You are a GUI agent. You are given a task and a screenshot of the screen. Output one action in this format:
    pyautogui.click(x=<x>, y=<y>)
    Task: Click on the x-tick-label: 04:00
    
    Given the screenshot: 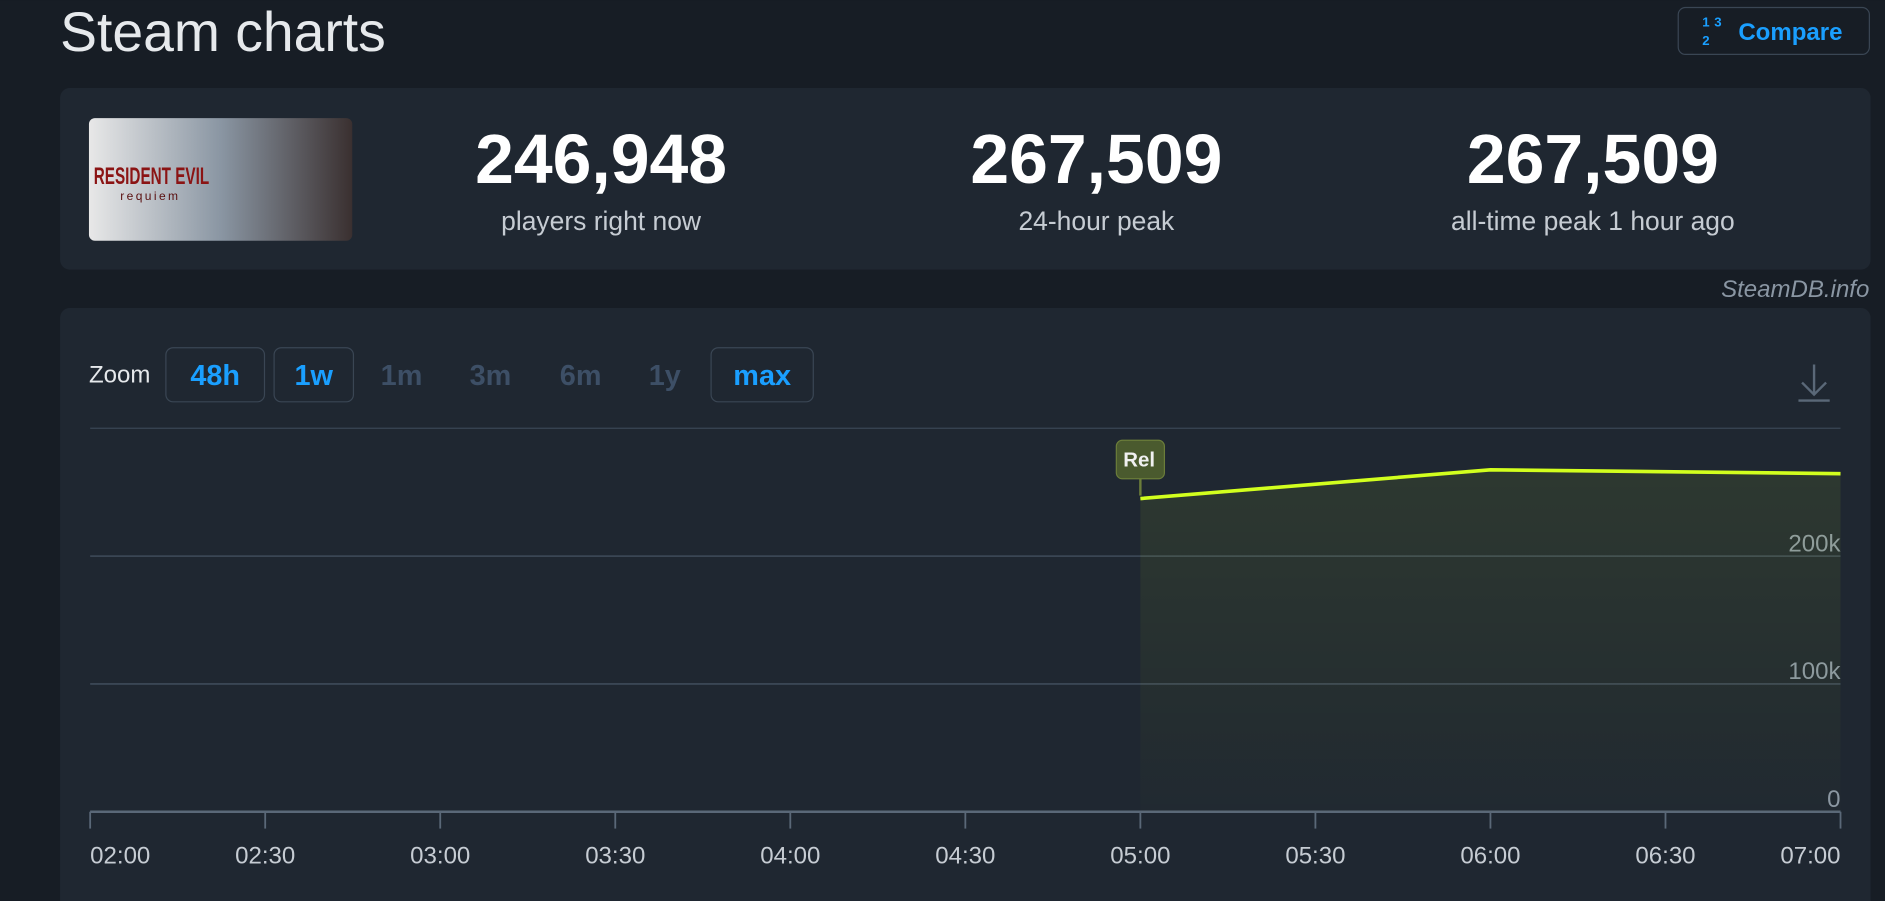 What is the action you would take?
    pyautogui.click(x=790, y=855)
    